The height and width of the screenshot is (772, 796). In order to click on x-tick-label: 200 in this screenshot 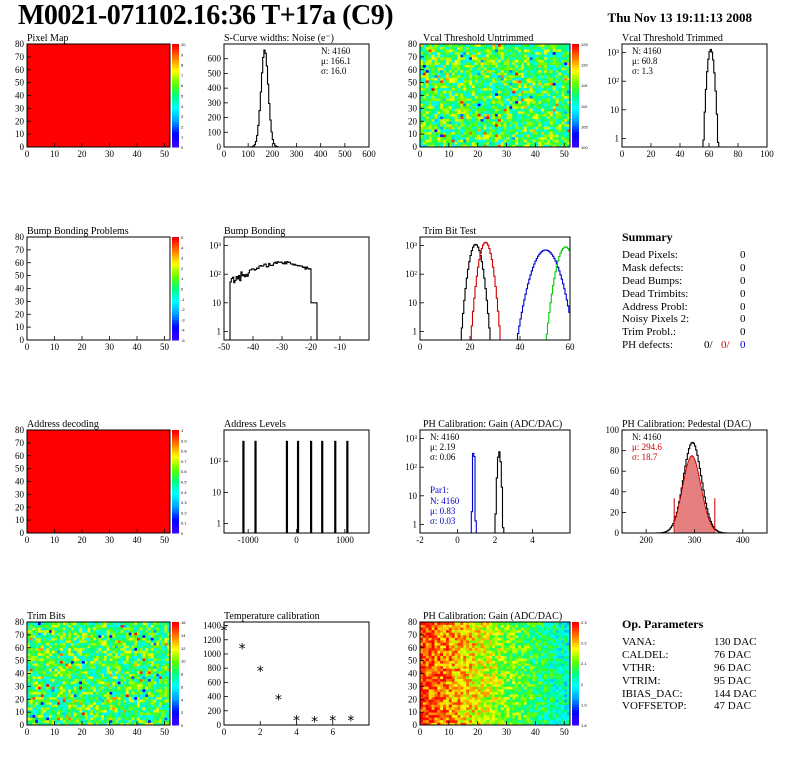, I will do `click(273, 154)`.